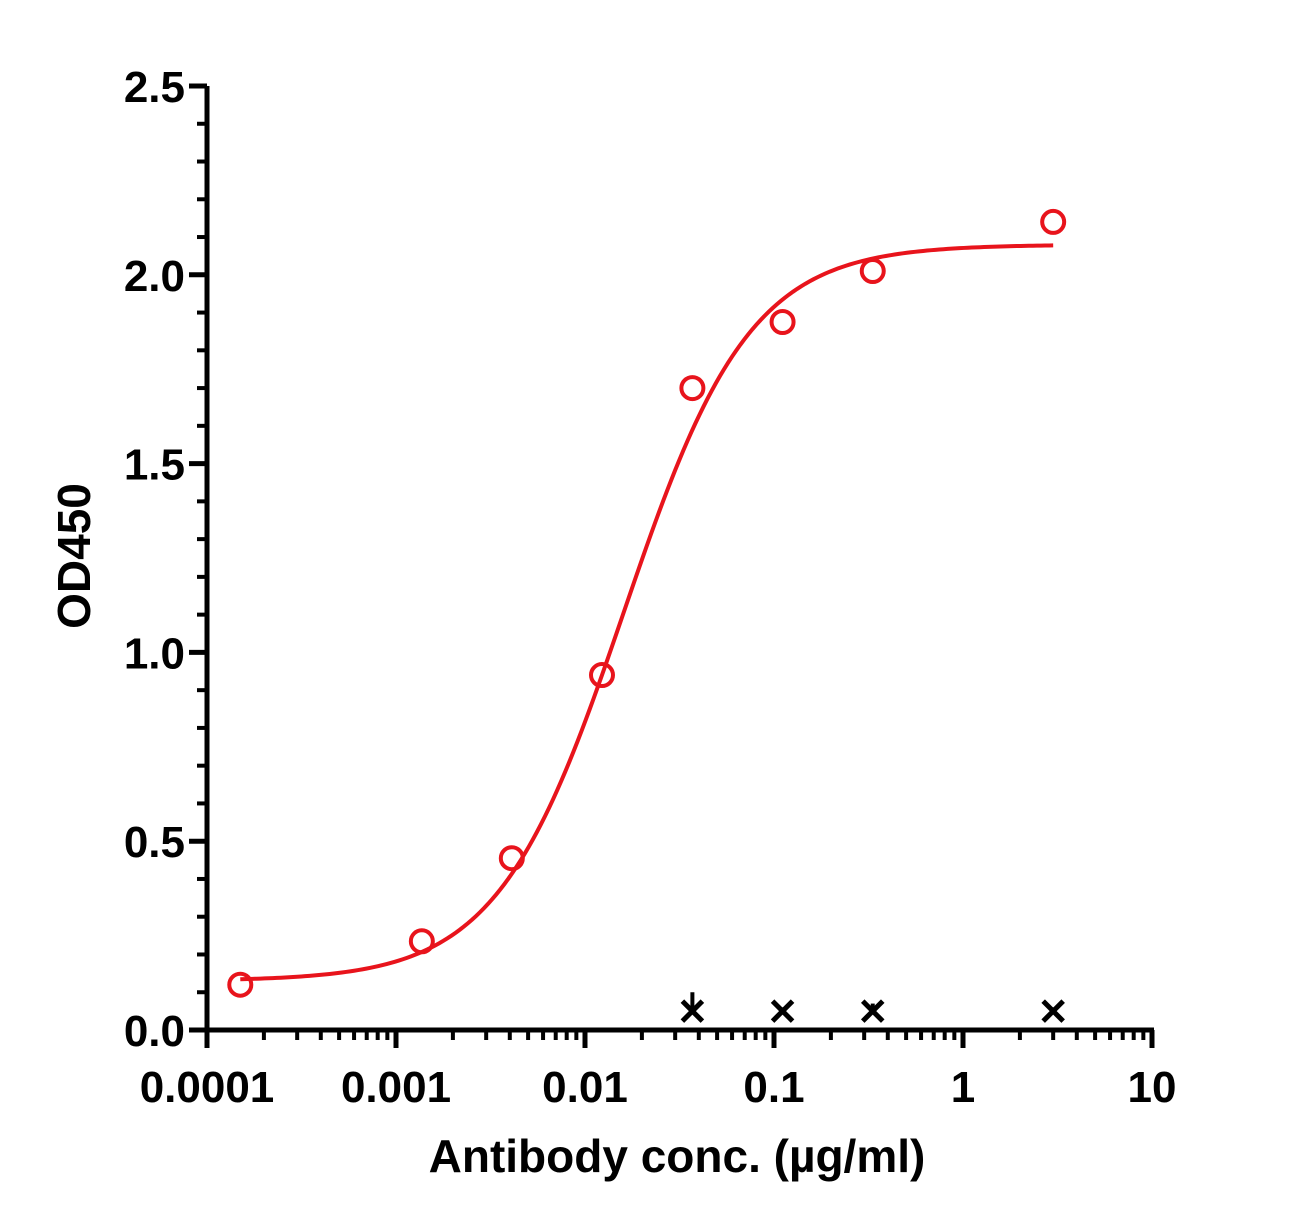 Image resolution: width=1303 pixels, height=1228 pixels. Describe the element at coordinates (677, 1156) in the screenshot. I see `x-axis-title: Antibody conc. (µg/ml)` at that location.